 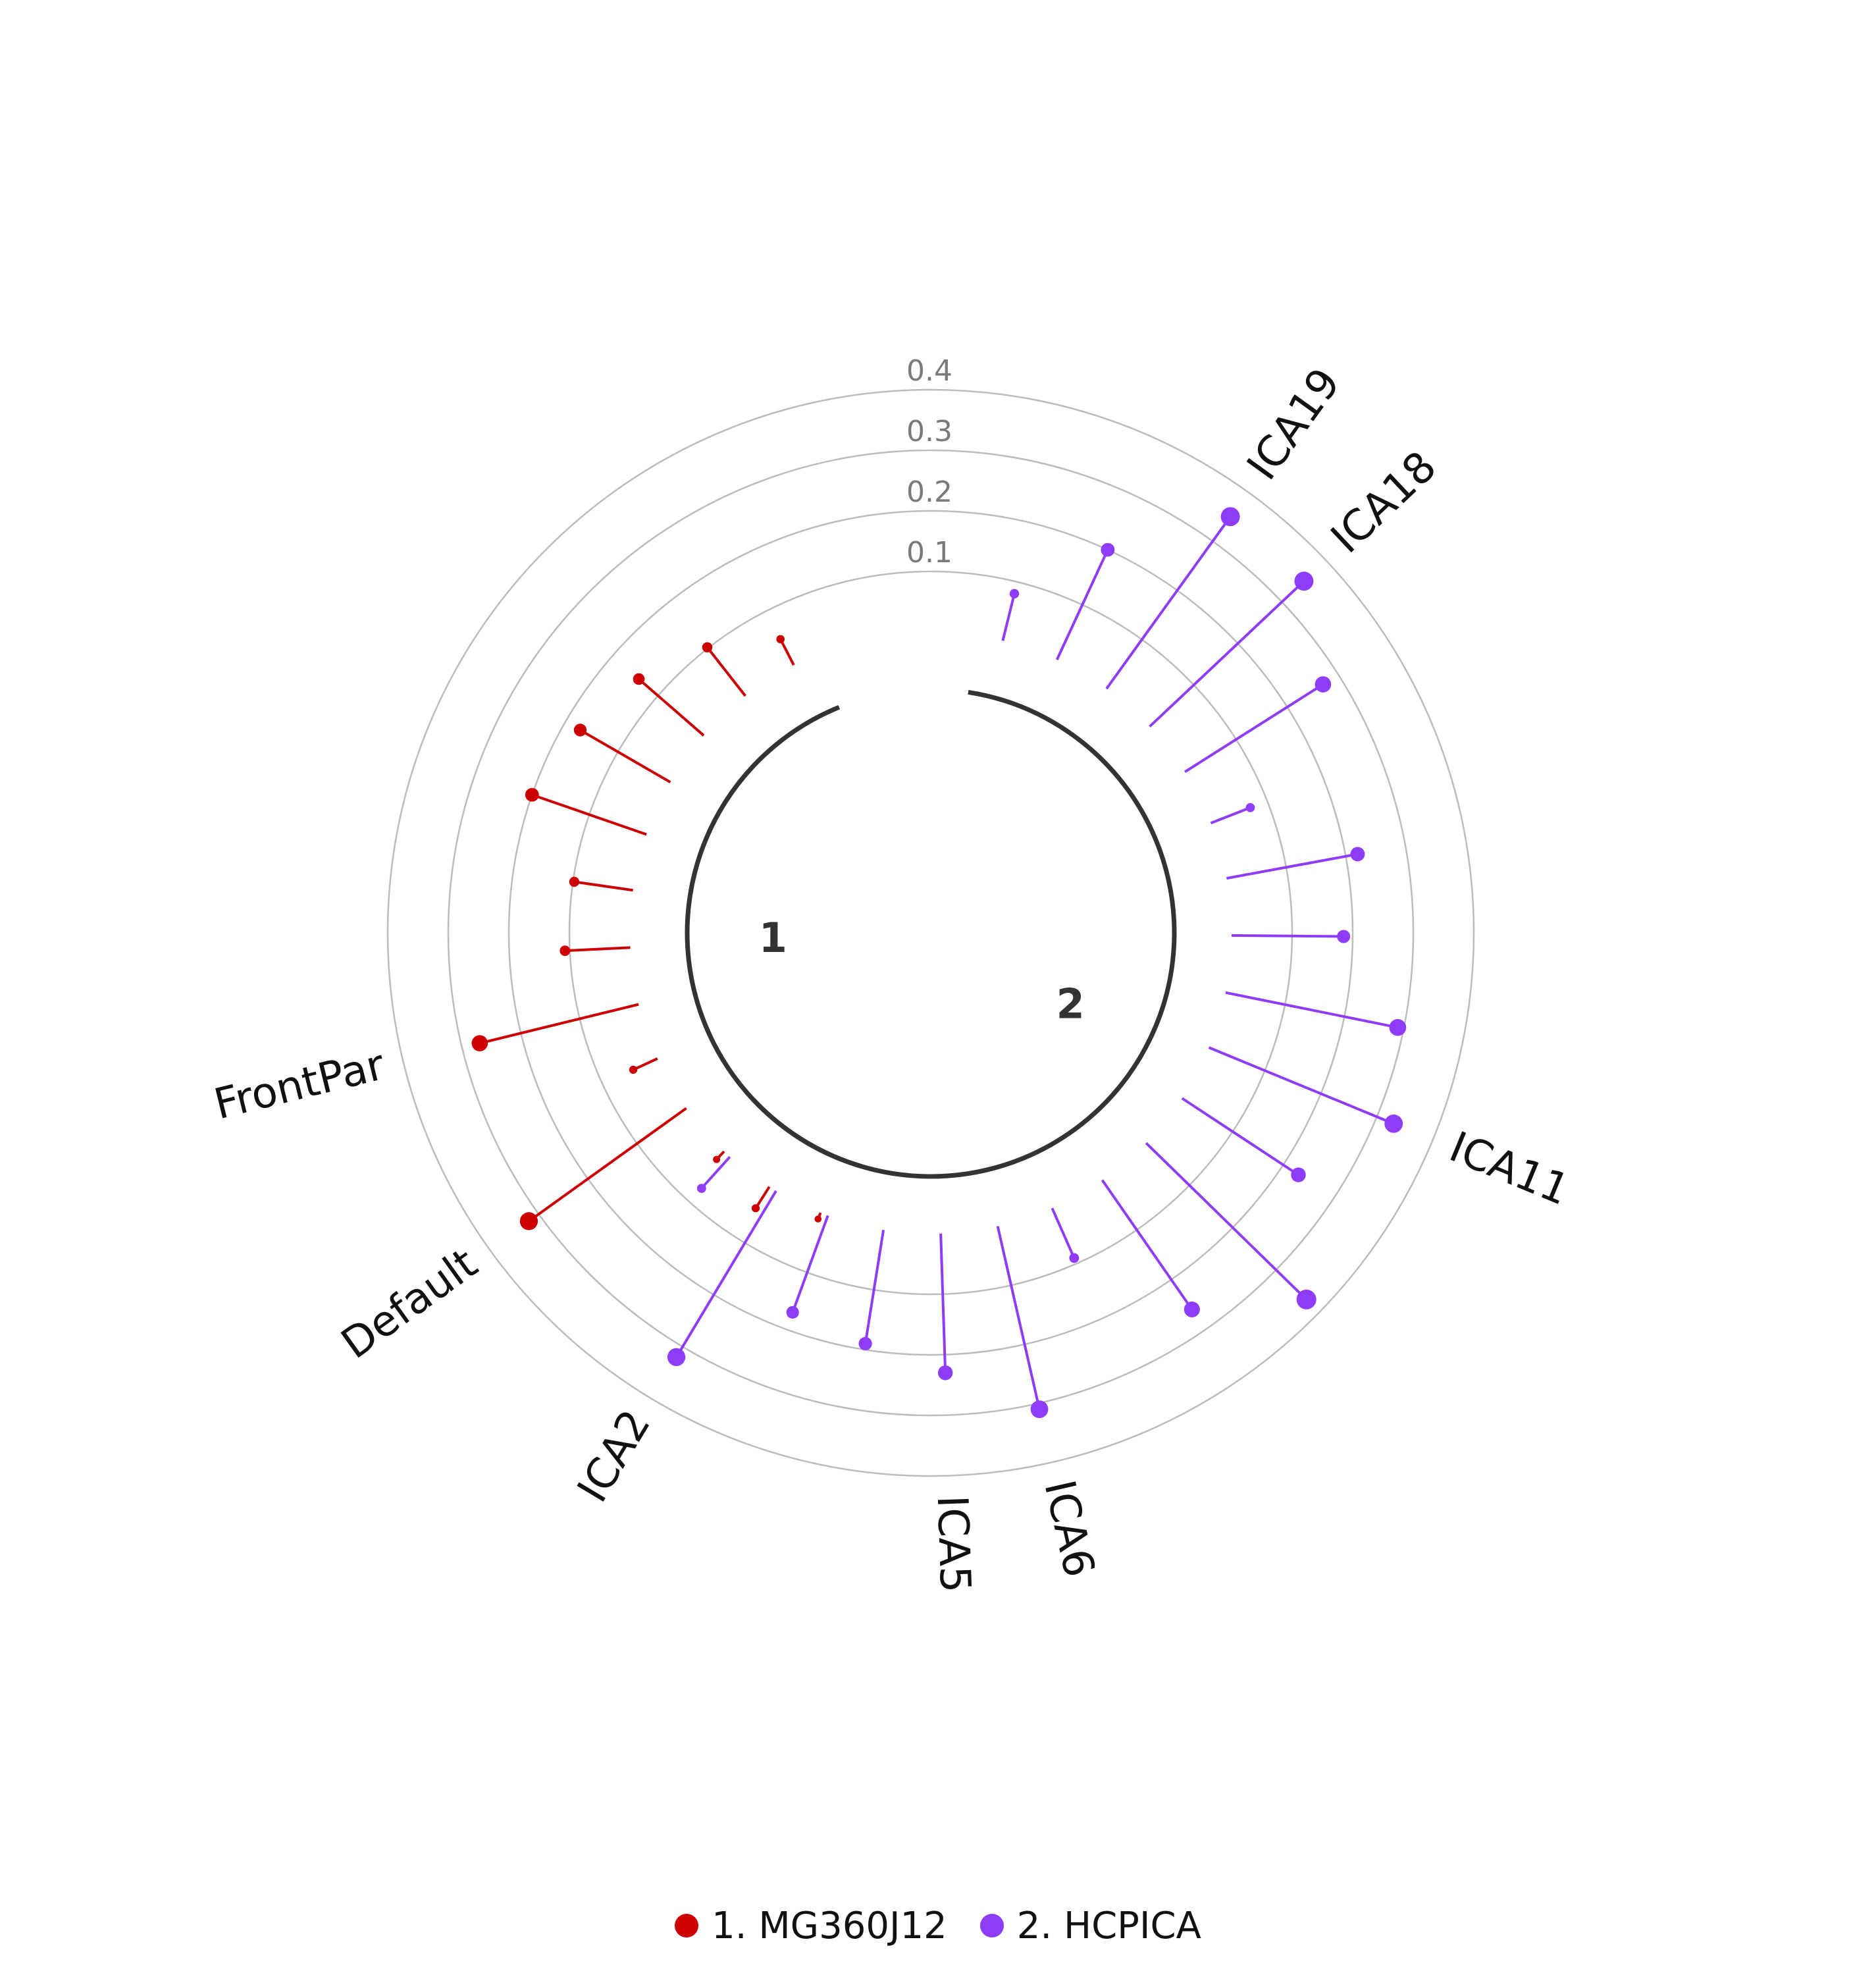 I want to click on legend-item-group-2: 2. HCPICA, so click(x=1090, y=1926).